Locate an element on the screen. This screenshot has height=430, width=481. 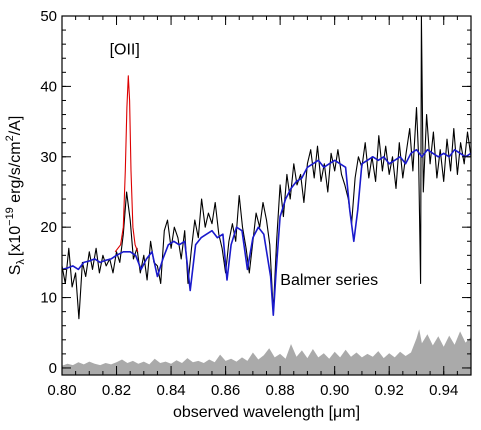
series-3-area is located at coordinates (266, 352).